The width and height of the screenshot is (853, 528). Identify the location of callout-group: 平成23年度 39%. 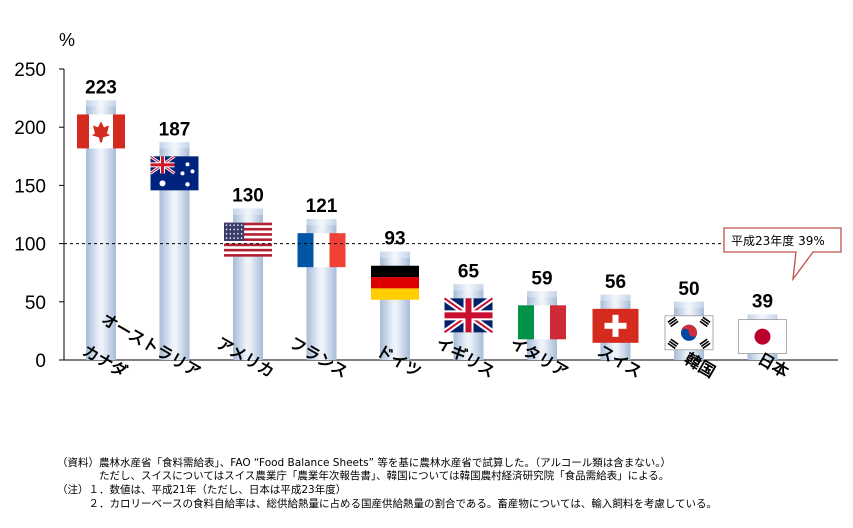
(782, 254).